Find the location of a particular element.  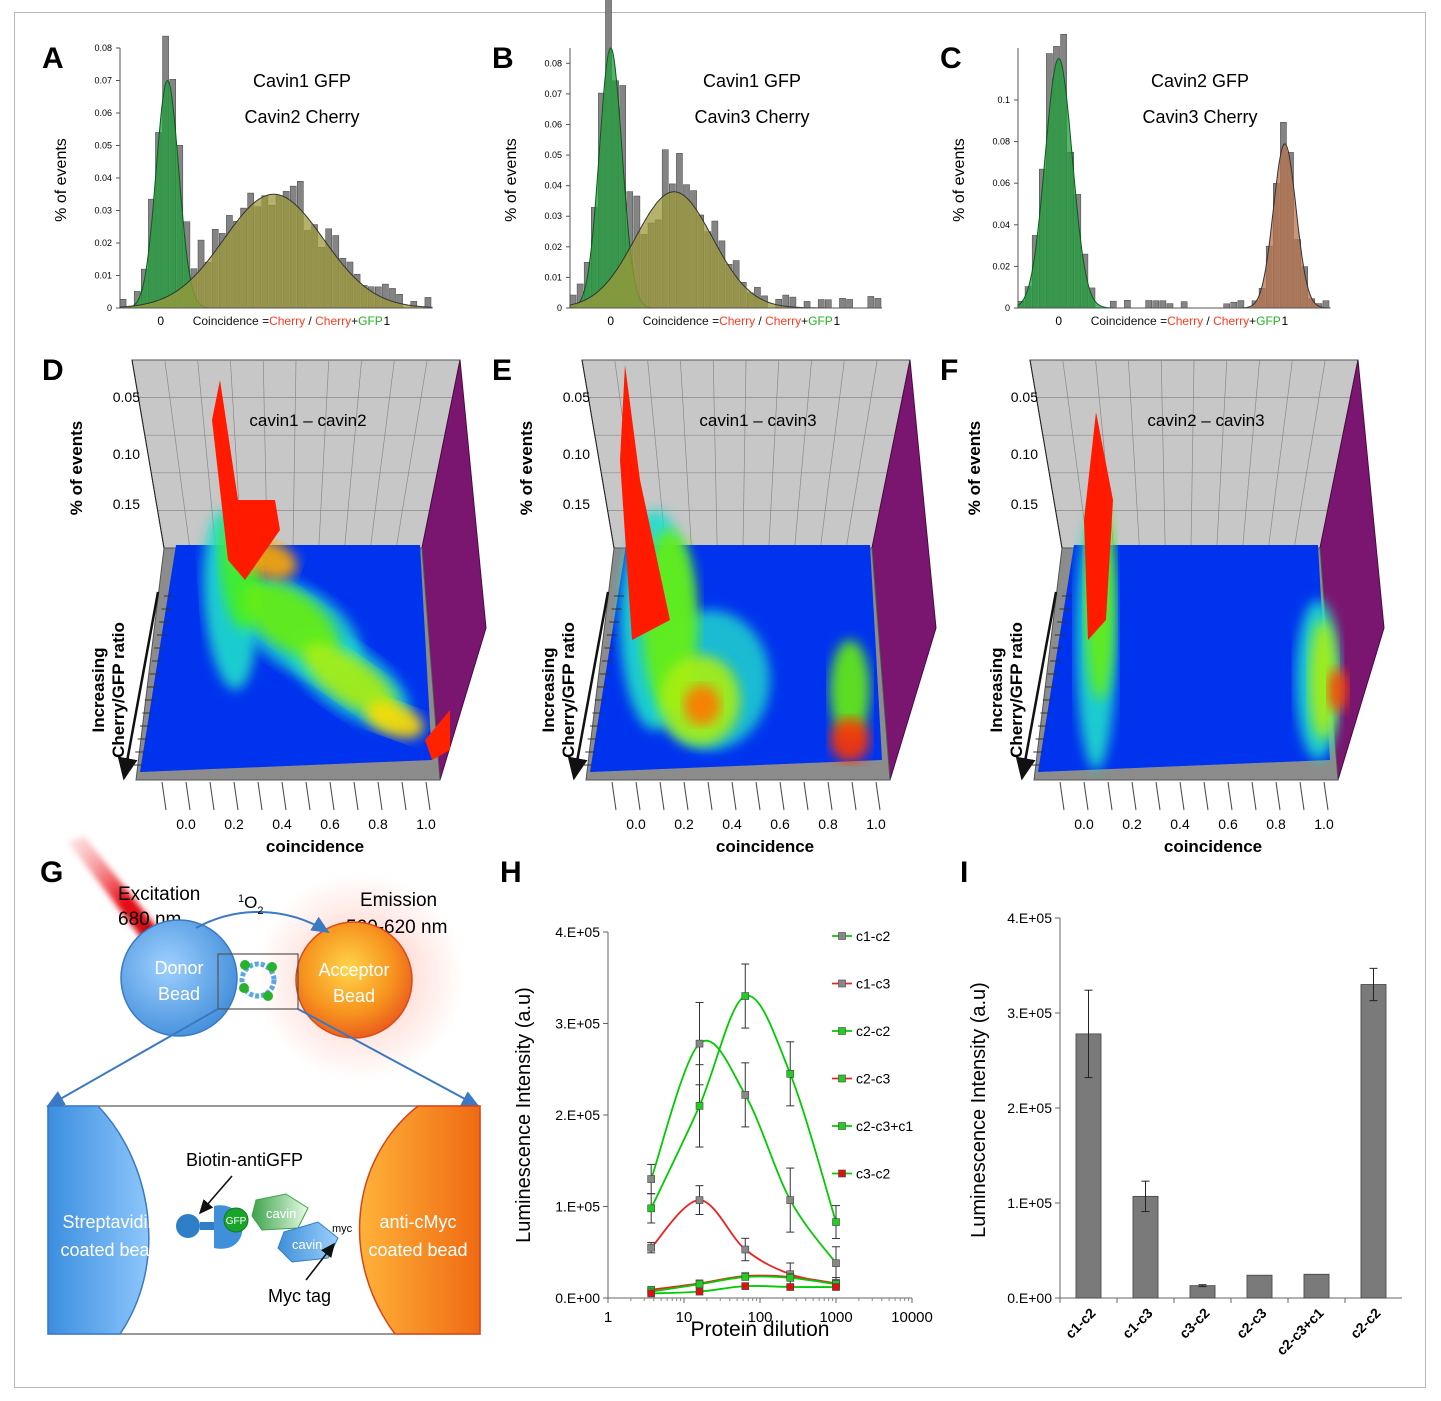

h-x-tick-label: 1 is located at coordinates (608, 1317).